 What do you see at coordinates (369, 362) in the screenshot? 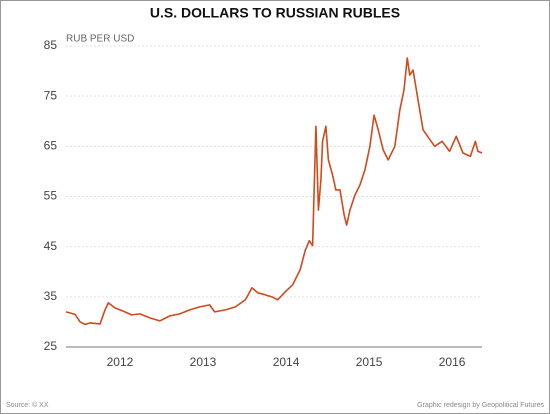
I see `x-tick-label: 2015` at bounding box center [369, 362].